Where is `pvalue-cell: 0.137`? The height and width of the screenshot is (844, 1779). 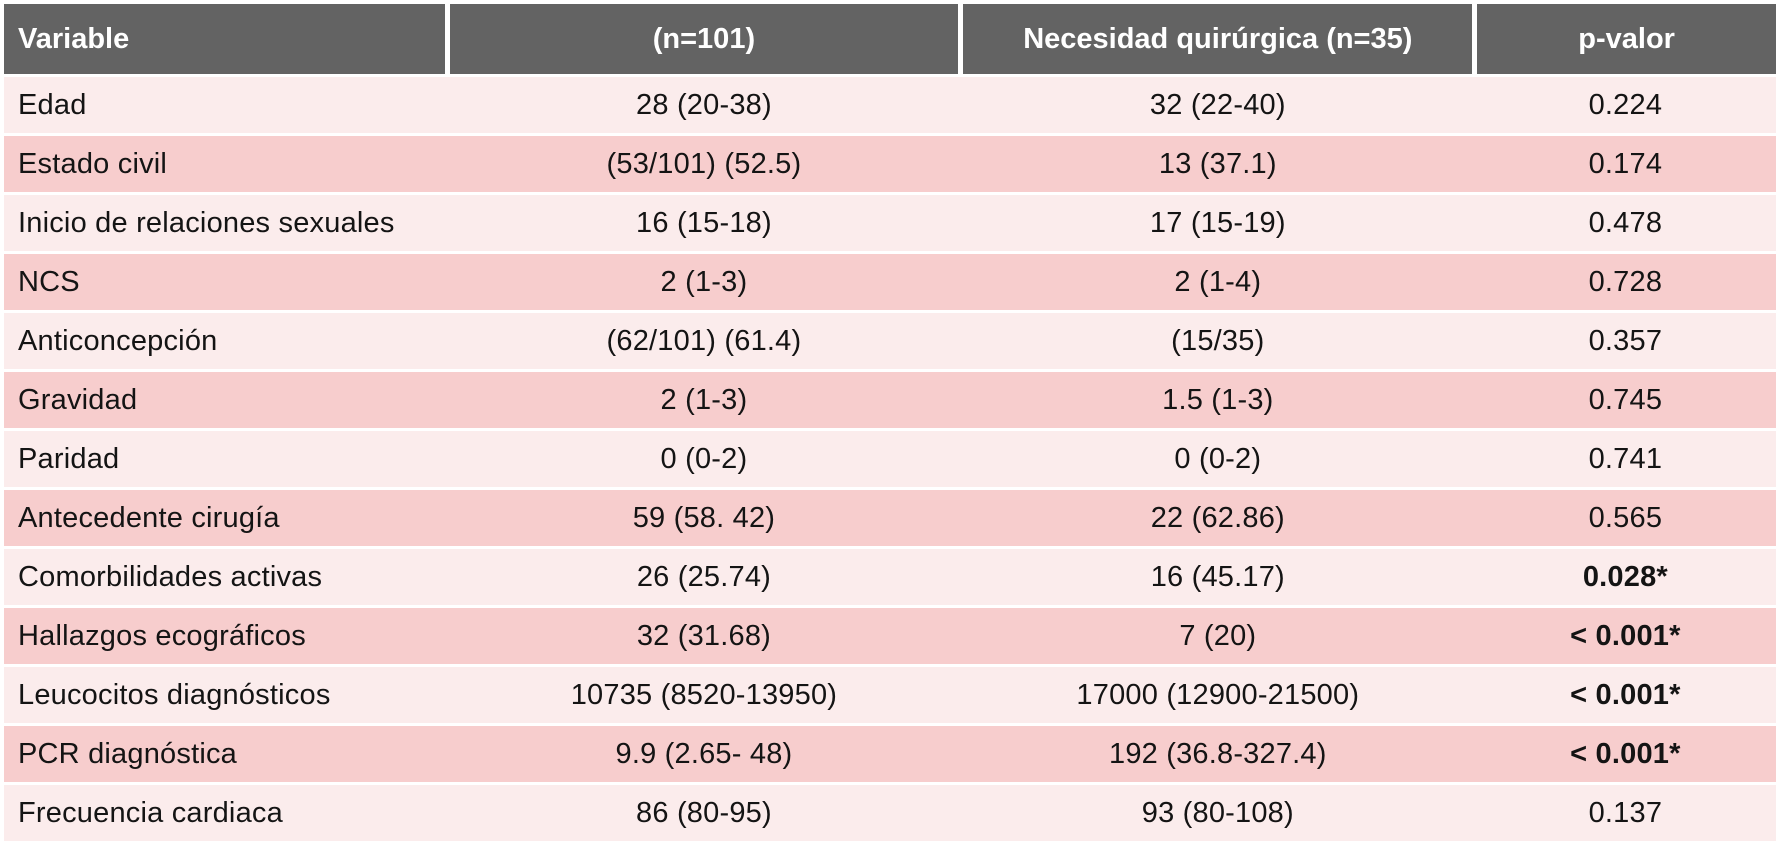
pvalue-cell: 0.137 is located at coordinates (1625, 811).